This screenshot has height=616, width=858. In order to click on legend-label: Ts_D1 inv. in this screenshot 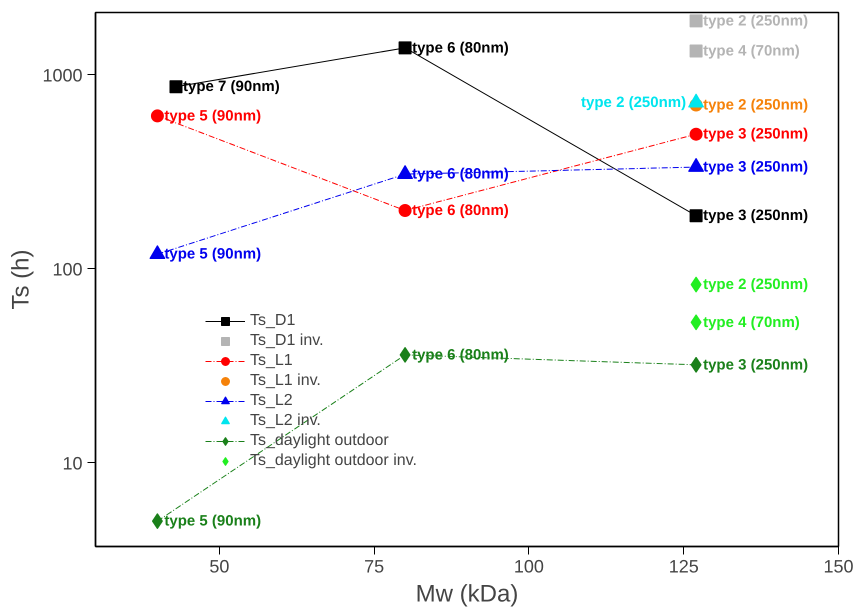, I will do `click(287, 341)`.